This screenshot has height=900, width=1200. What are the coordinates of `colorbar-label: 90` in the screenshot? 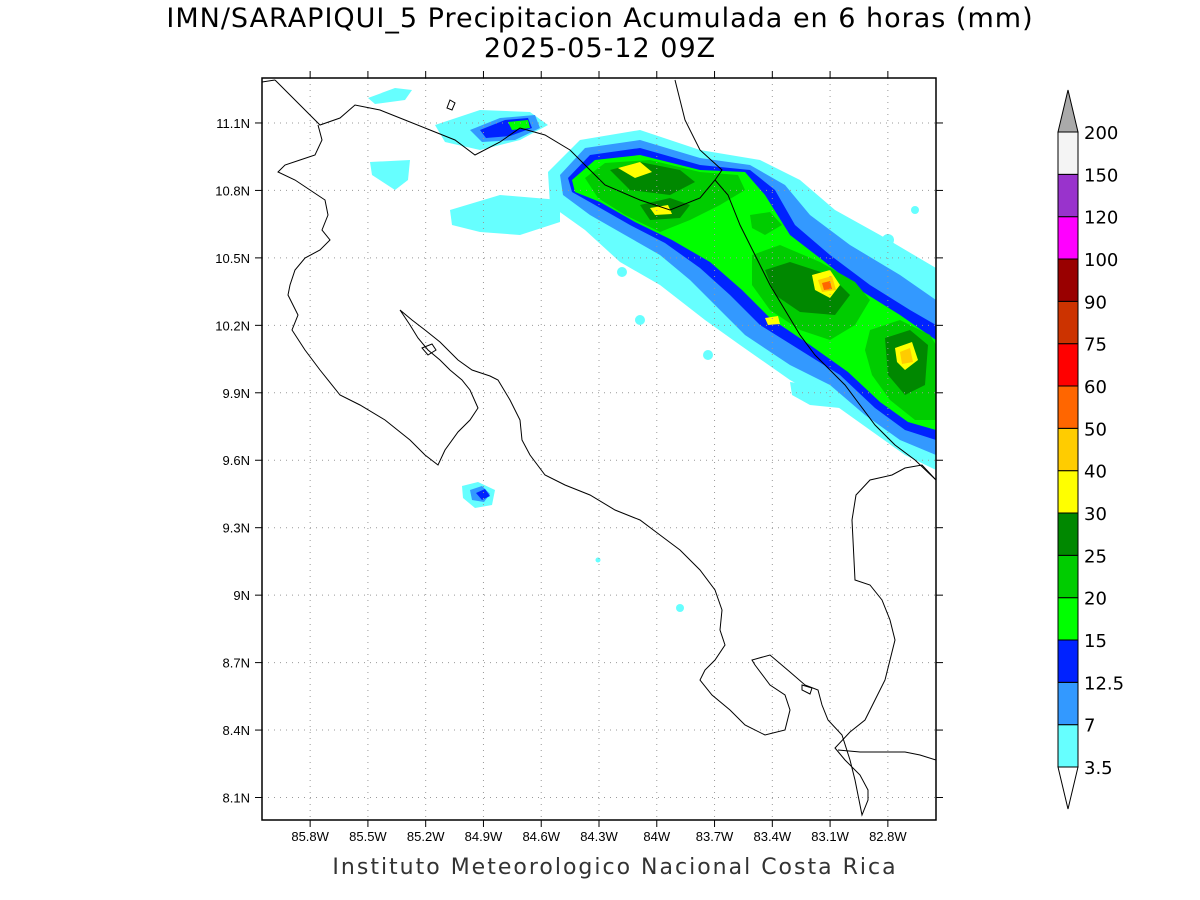 It's located at (1095, 302).